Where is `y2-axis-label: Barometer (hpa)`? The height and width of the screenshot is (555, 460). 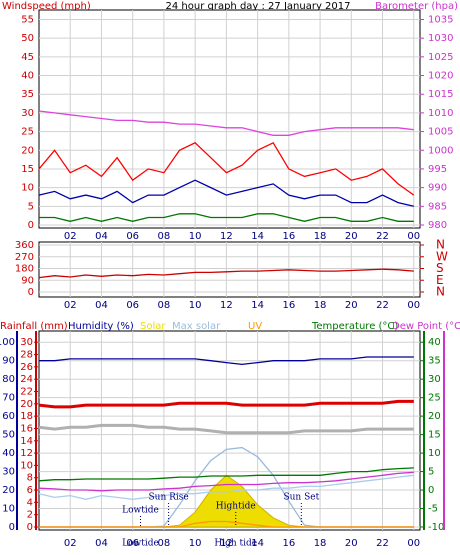 y2-axis-label: Barometer (hpa) is located at coordinates (416, 6).